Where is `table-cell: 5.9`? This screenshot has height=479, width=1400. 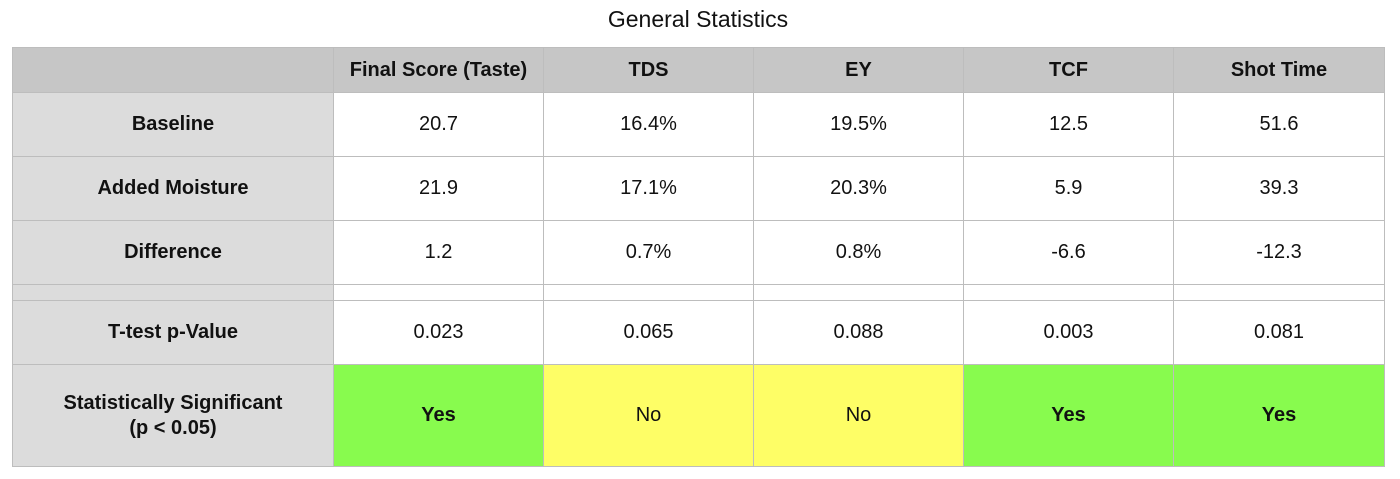 table-cell: 5.9 is located at coordinates (1068, 188).